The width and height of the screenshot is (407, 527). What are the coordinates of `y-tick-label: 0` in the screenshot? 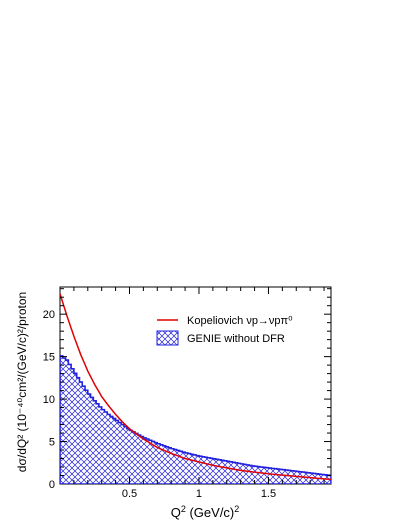 It's located at (52, 485).